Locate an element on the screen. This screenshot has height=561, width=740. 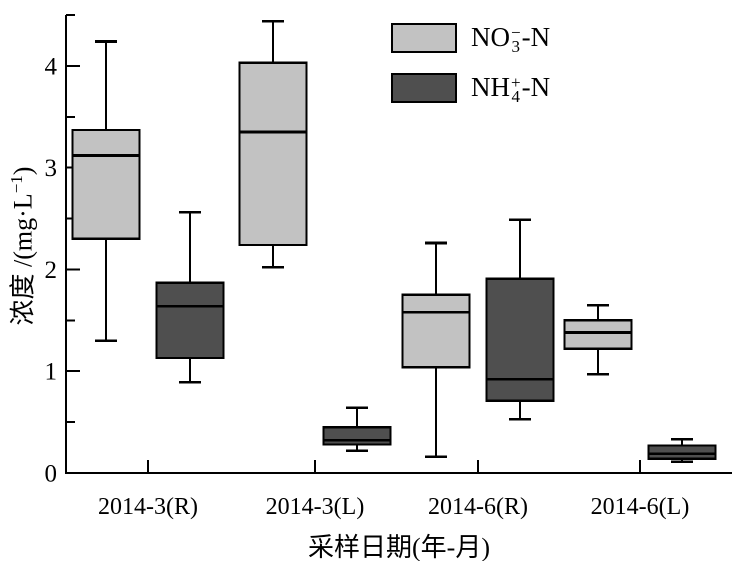
legend-label-nh4-scripts: +4 is located at coordinates (516, 89).